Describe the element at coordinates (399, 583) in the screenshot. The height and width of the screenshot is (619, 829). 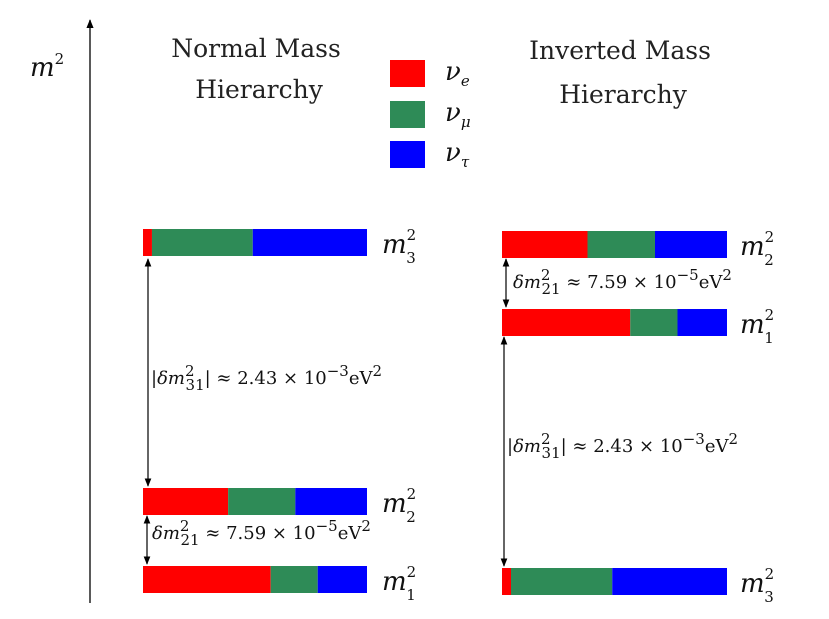
I see `normal-level-label: m2 1` at that location.